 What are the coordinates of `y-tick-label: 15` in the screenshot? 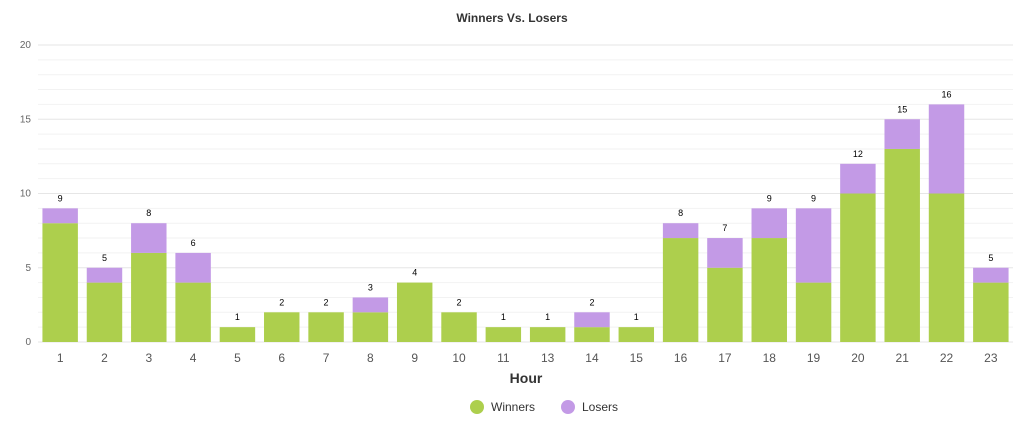 It's located at (26, 119).